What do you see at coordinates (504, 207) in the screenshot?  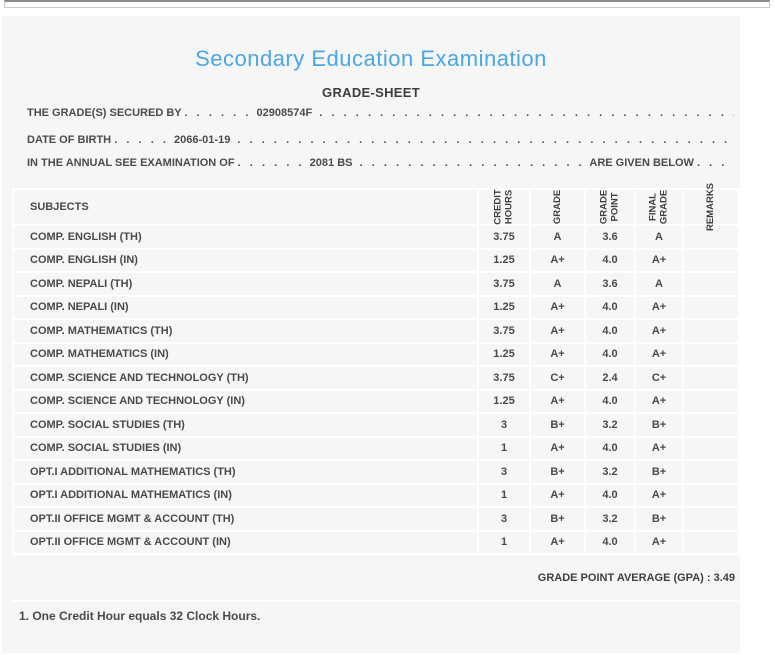 I see `column-header-credit-hours: CREDIT HOURS` at bounding box center [504, 207].